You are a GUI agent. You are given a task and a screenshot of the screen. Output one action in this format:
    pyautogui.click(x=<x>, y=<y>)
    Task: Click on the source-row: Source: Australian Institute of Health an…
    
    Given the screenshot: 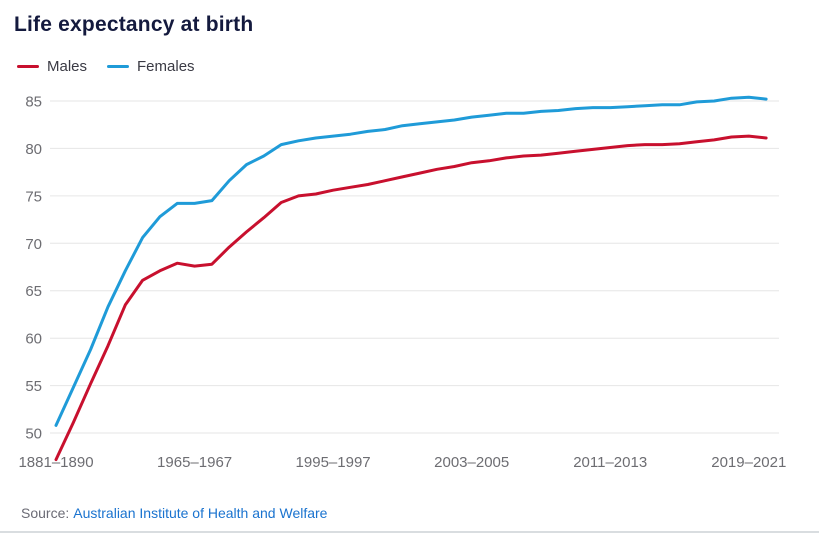 What is the action you would take?
    pyautogui.click(x=174, y=513)
    